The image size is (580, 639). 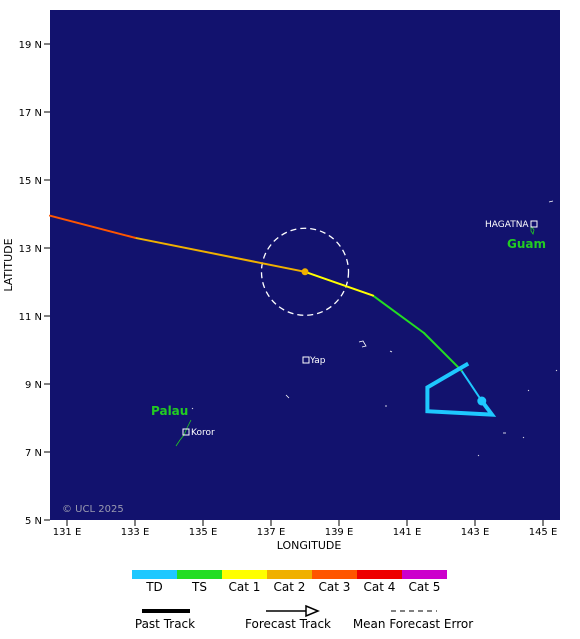 What do you see at coordinates (425, 587) in the screenshot?
I see `legend-category-label: Cat 5` at bounding box center [425, 587].